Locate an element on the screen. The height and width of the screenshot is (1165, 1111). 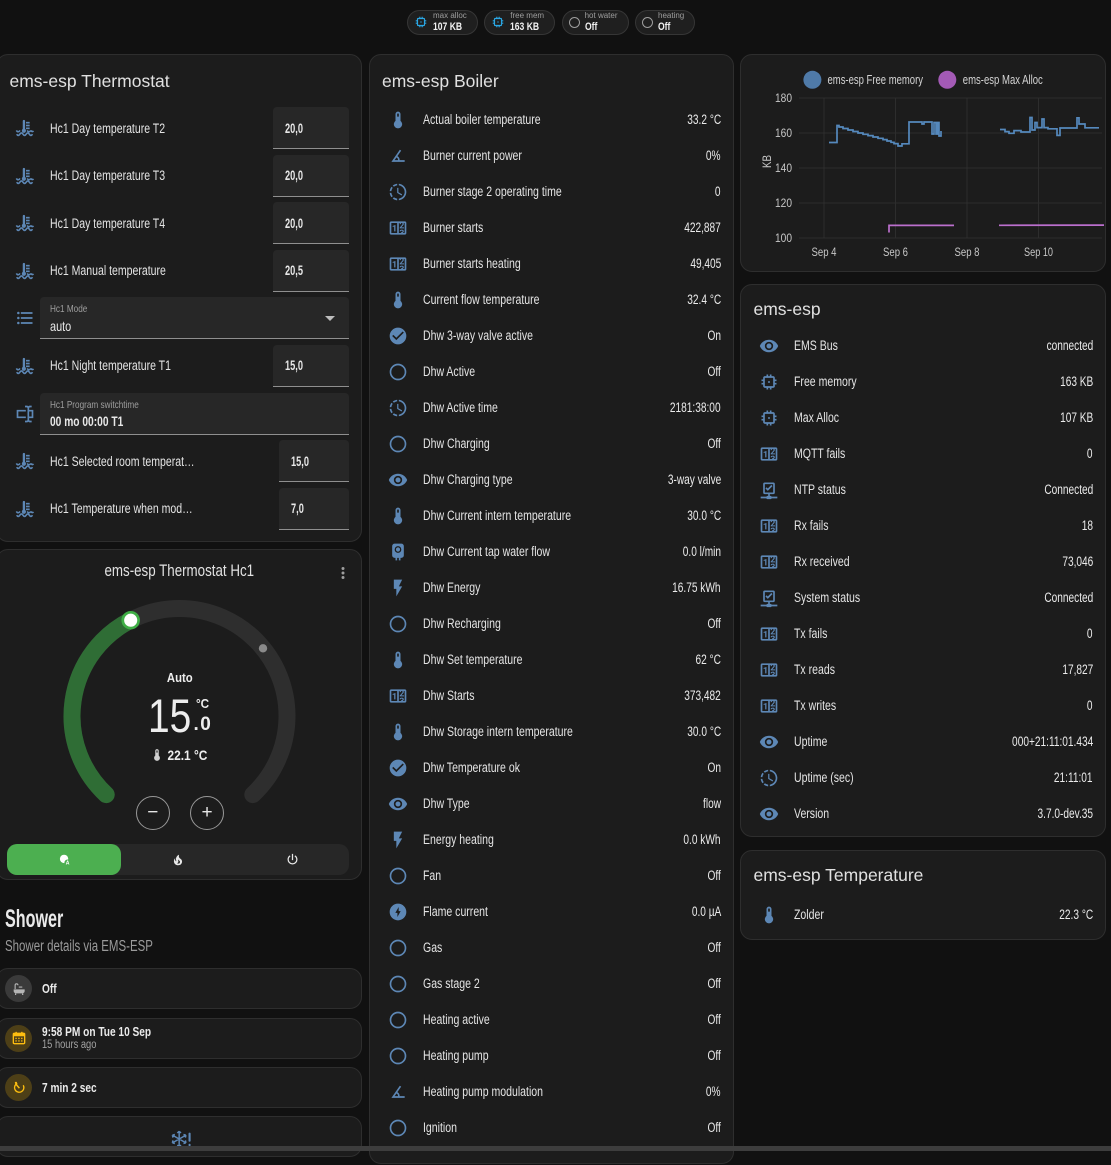
svg-text: KB is located at coordinates (768, 161).